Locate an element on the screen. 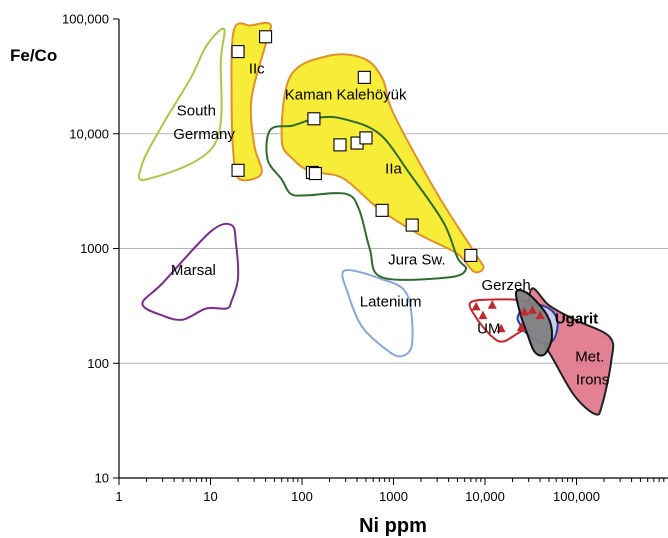  y-tick-label: 100 is located at coordinates (98, 363).